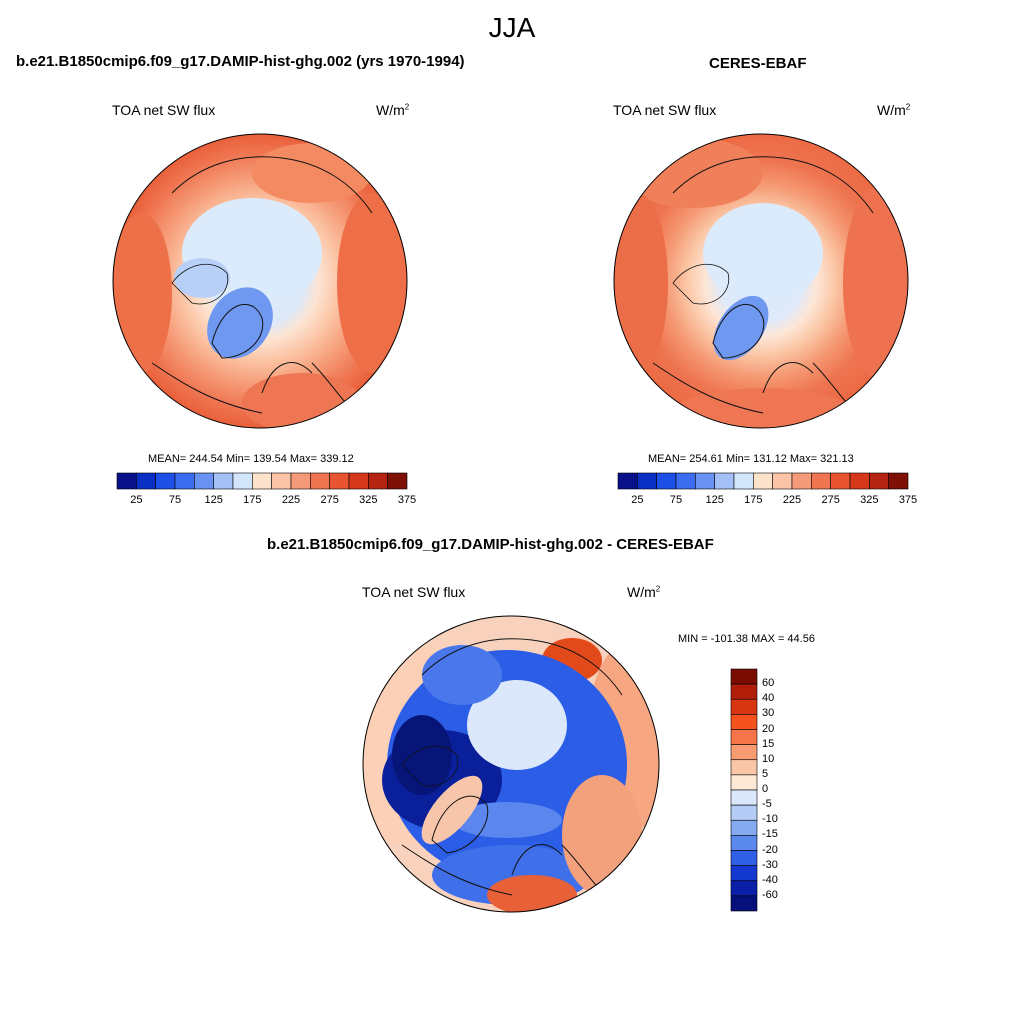 This screenshot has height=1024, width=1024. What do you see at coordinates (770, 819) in the screenshot?
I see `panel-3-colorbar-tick-label: -10` at bounding box center [770, 819].